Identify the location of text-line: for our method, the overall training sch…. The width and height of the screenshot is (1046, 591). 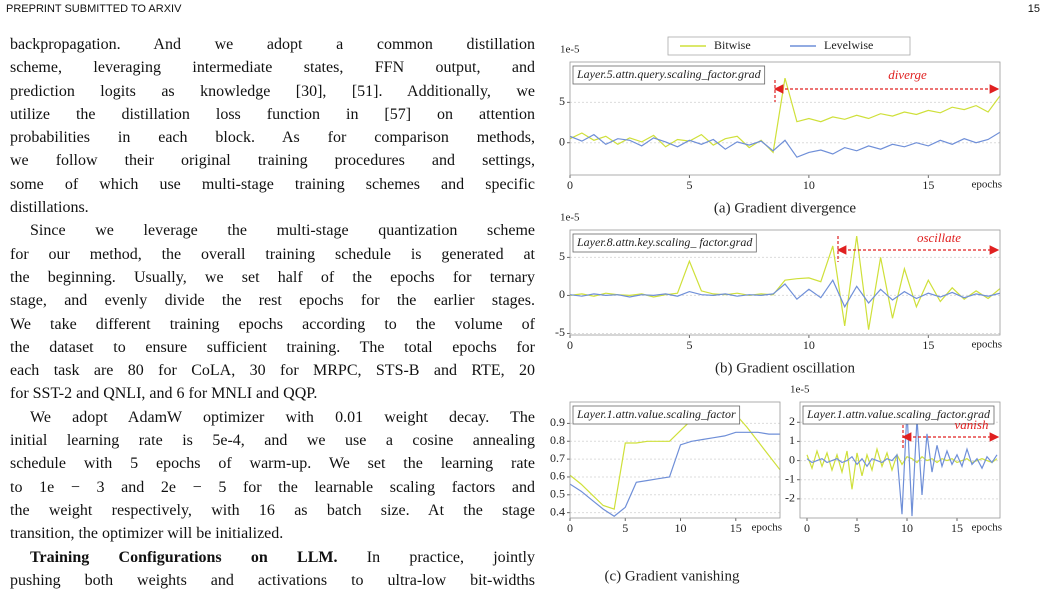
(272, 254).